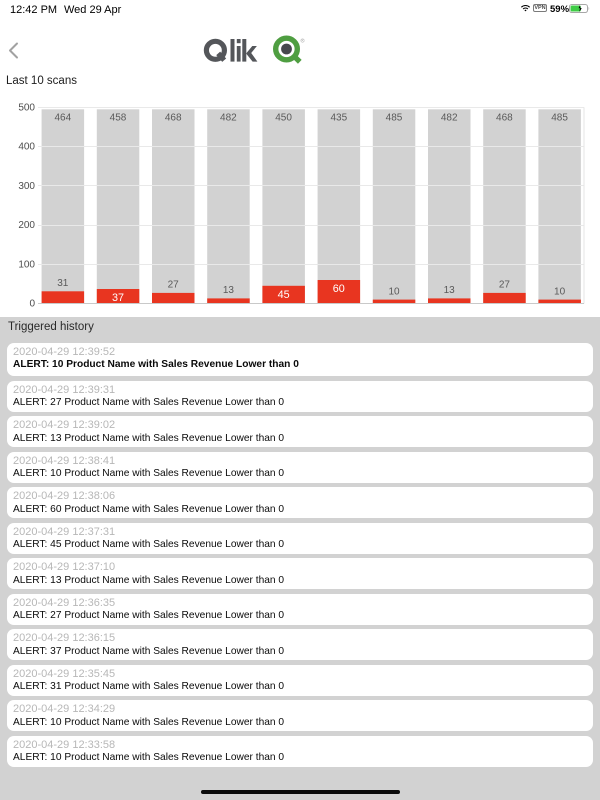 The height and width of the screenshot is (800, 600). Describe the element at coordinates (26, 108) in the screenshot. I see `svg-text: 500` at that location.